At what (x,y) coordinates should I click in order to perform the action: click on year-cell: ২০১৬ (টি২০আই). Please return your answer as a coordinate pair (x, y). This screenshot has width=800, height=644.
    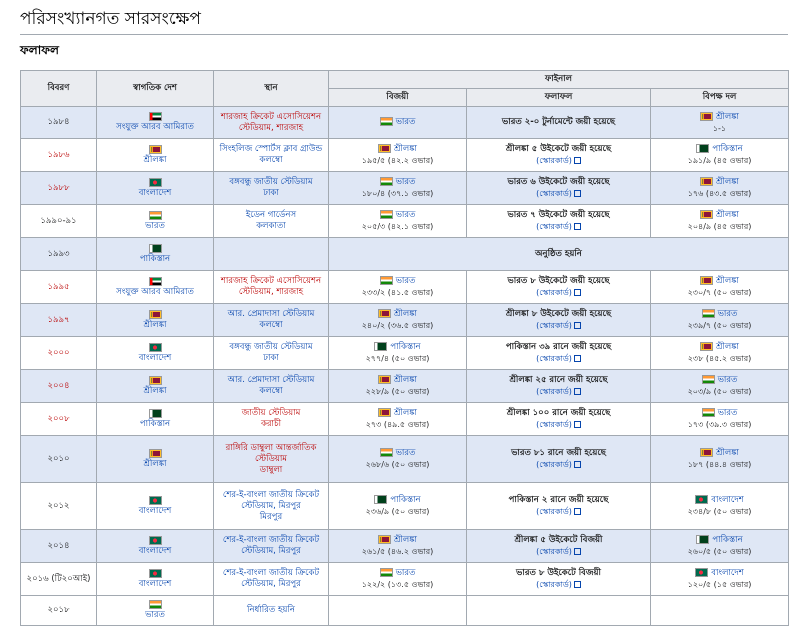
    Looking at the image, I should click on (58, 579).